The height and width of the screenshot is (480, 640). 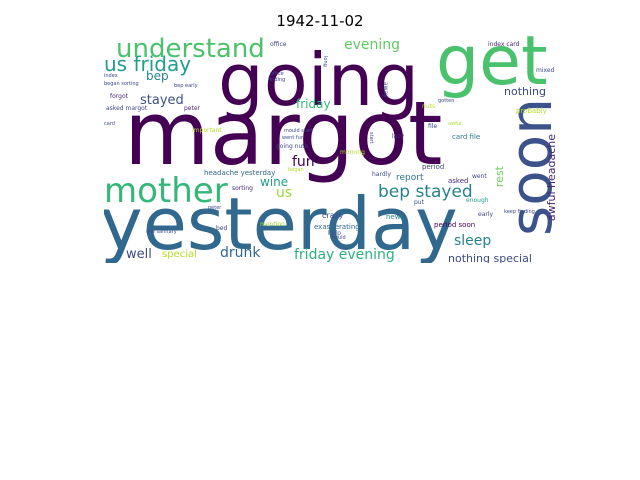 What do you see at coordinates (298, 131) in the screenshot?
I see `word: mould start` at bounding box center [298, 131].